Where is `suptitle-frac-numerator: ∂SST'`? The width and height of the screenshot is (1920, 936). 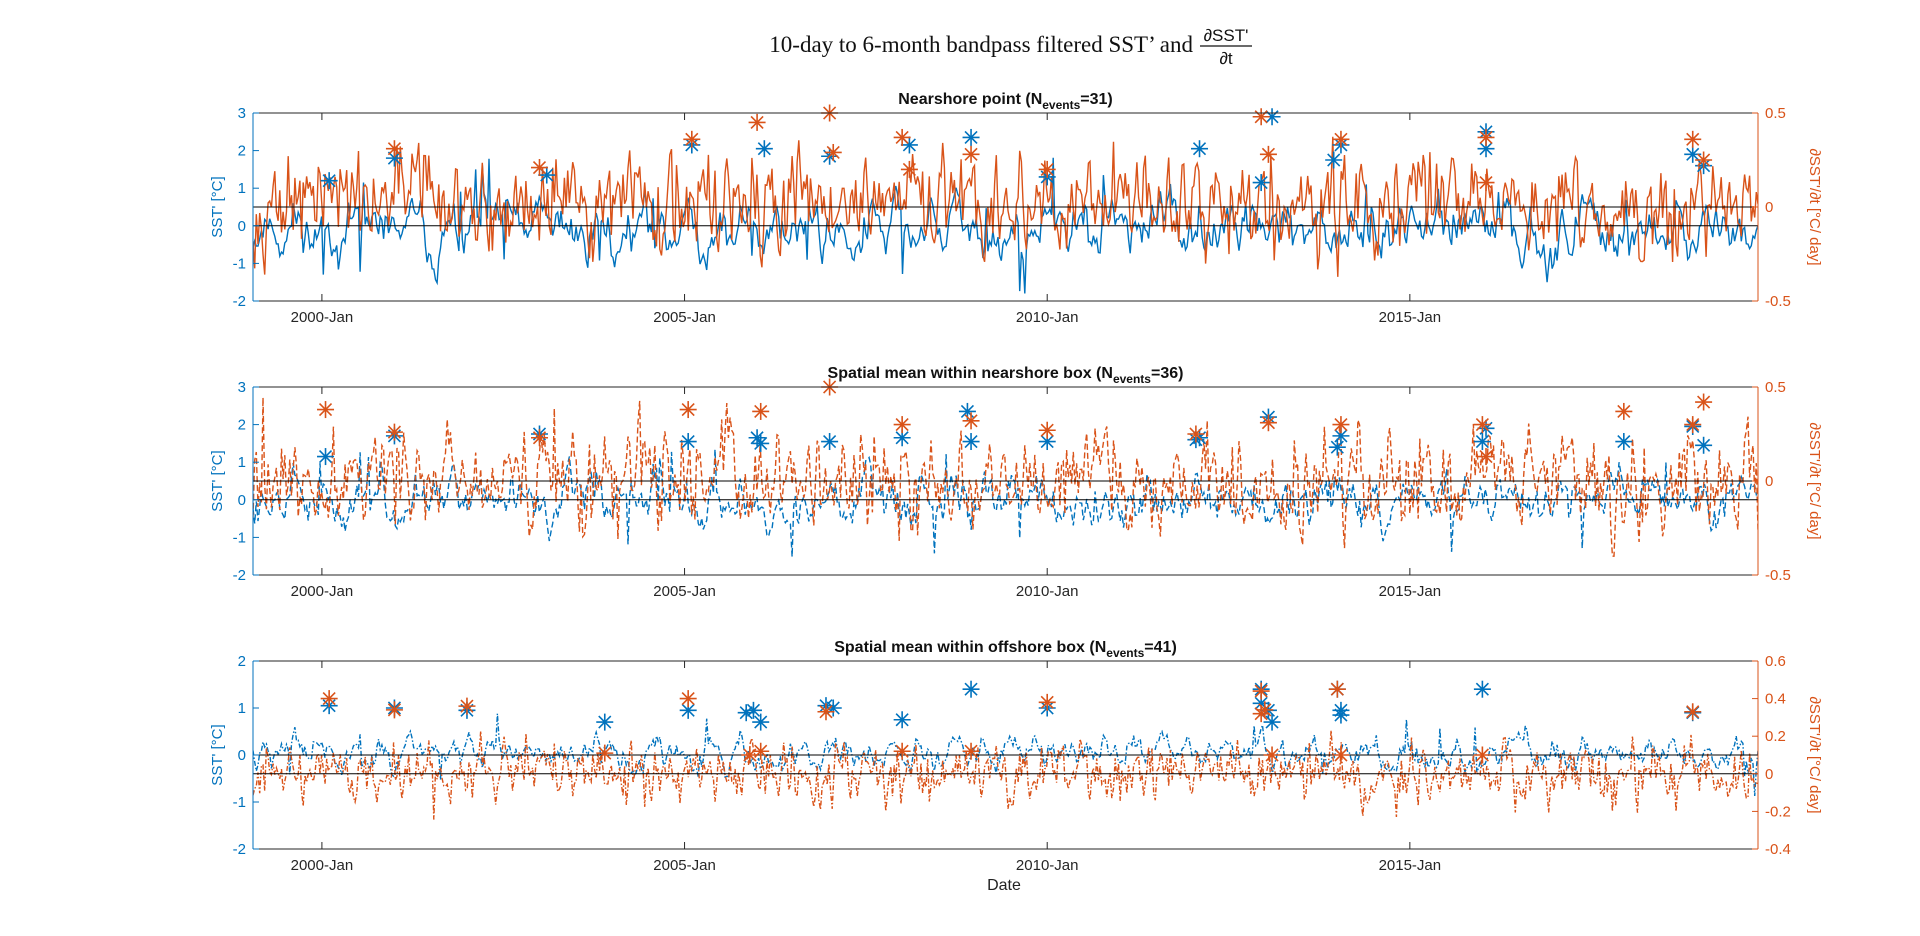
suptitle-frac-numerator: ∂SST' is located at coordinates (1226, 35).